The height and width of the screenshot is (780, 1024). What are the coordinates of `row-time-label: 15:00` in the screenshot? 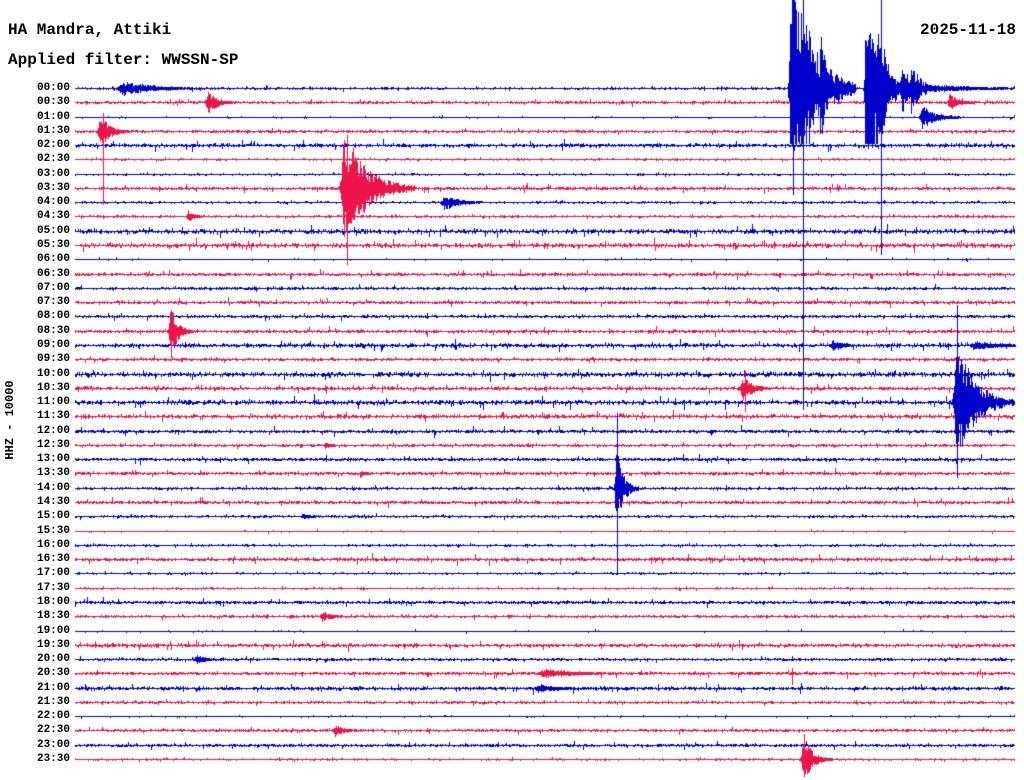 It's located at (53, 516).